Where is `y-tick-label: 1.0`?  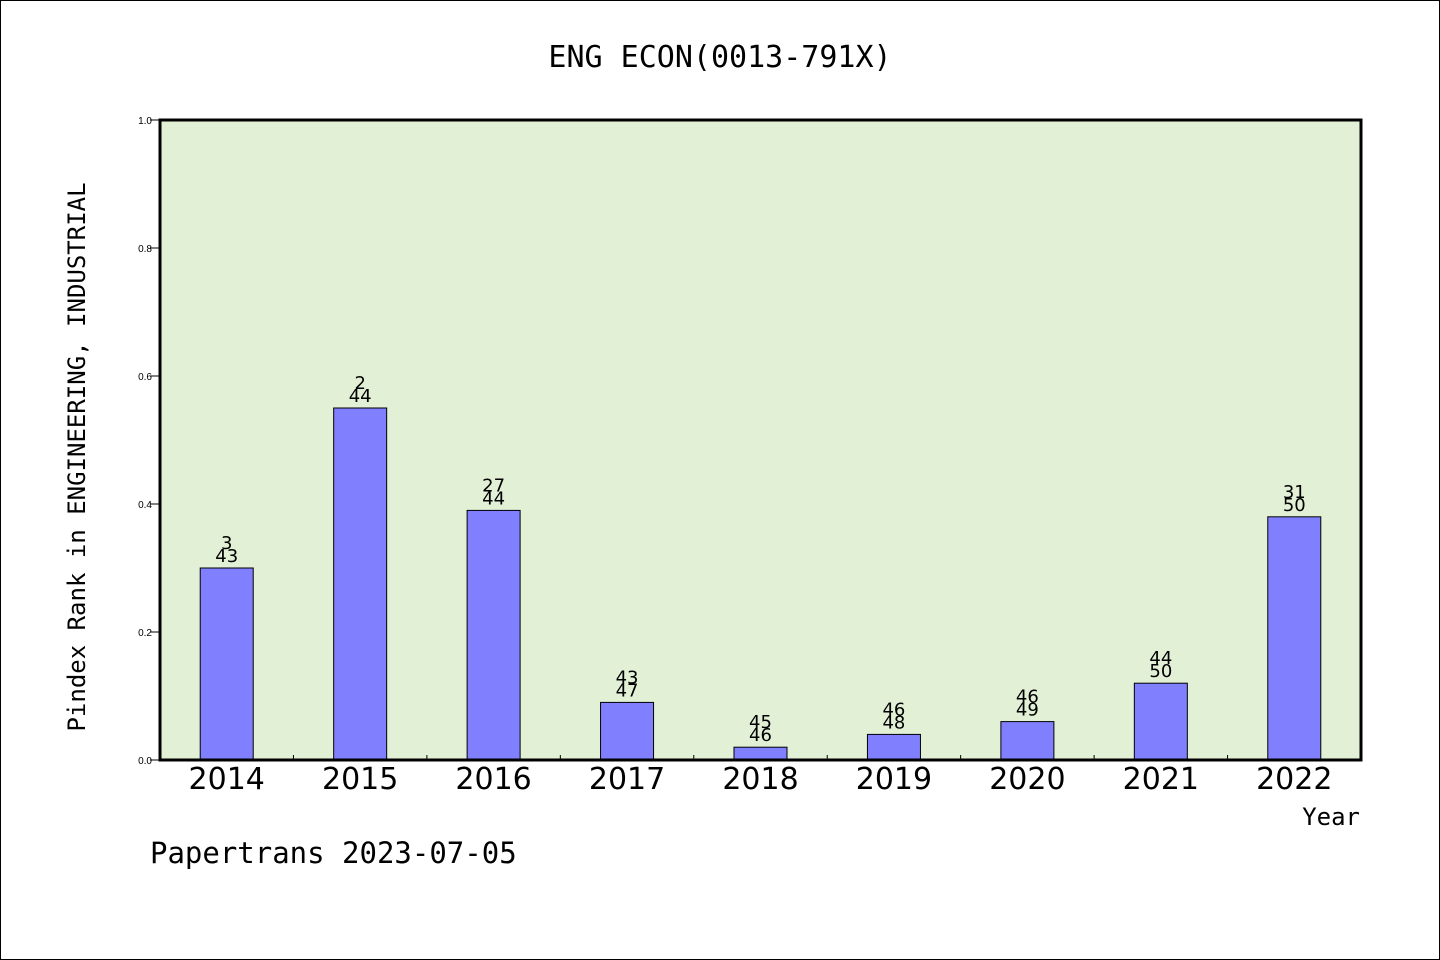 y-tick-label: 1.0 is located at coordinates (145, 121).